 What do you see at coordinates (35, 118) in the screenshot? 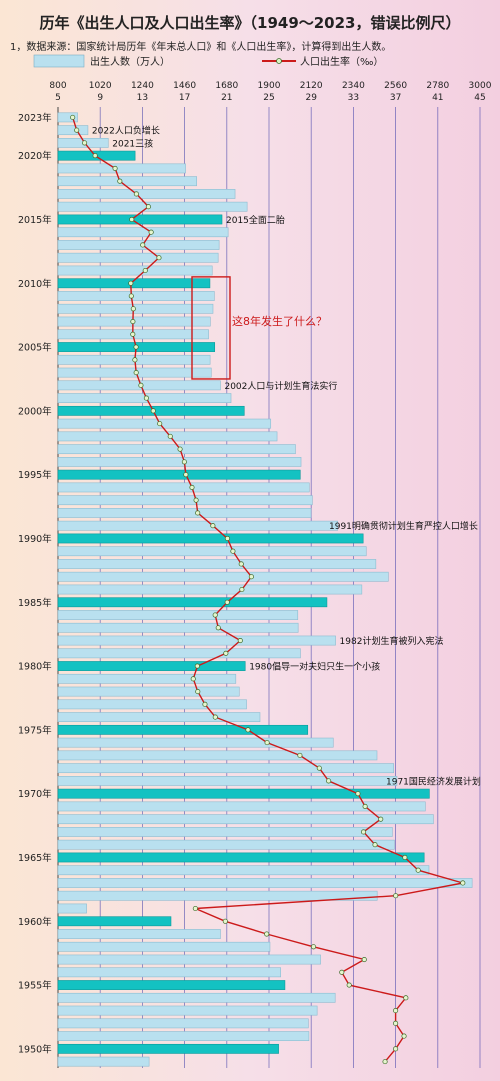
I see `year-label-2023: 2023年` at bounding box center [35, 118].